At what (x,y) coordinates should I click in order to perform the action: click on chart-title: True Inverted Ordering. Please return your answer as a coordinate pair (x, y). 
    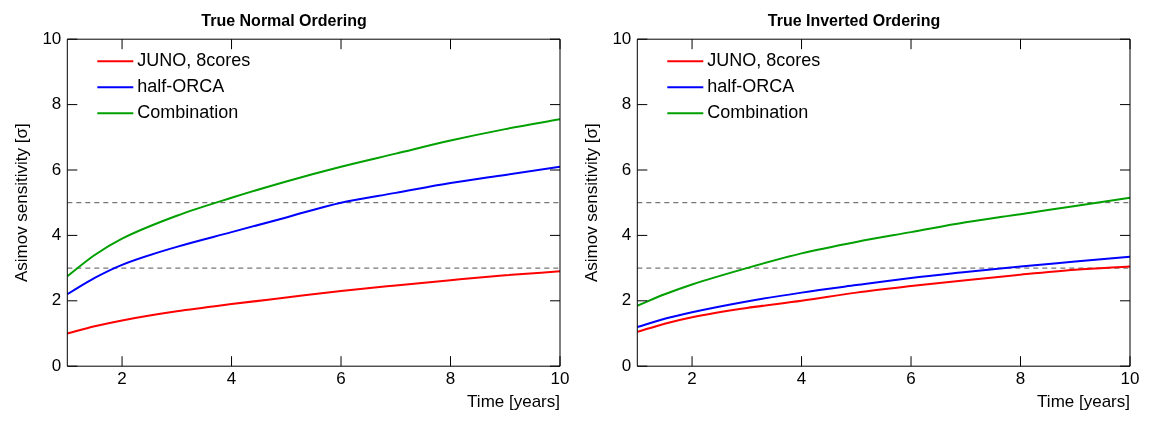
    Looking at the image, I should click on (854, 21).